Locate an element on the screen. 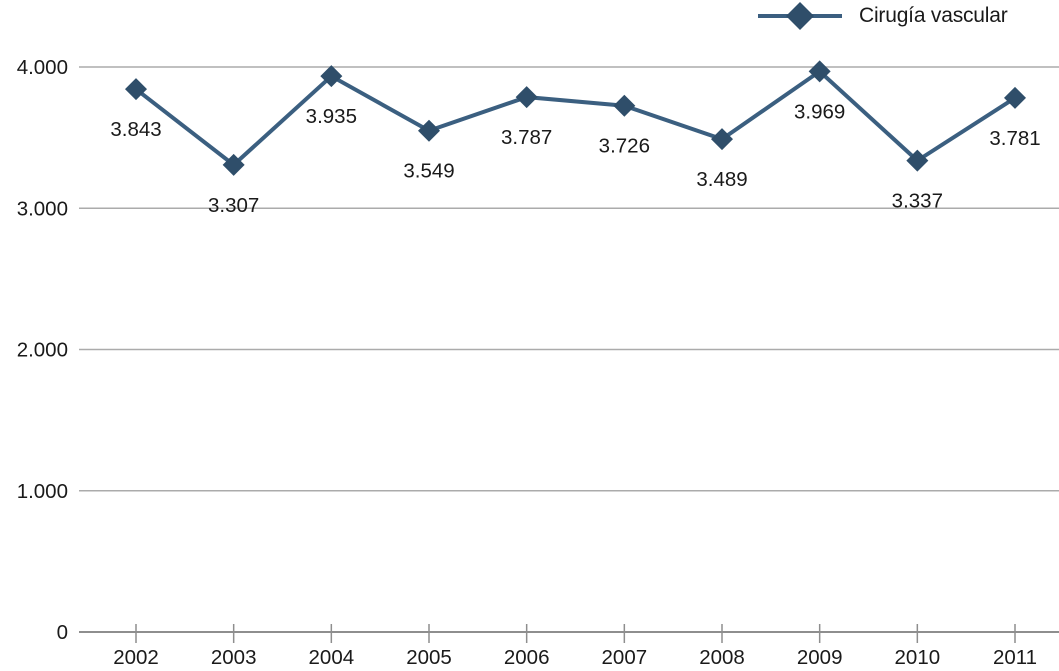  x-tick-label: 2004 is located at coordinates (332, 657).